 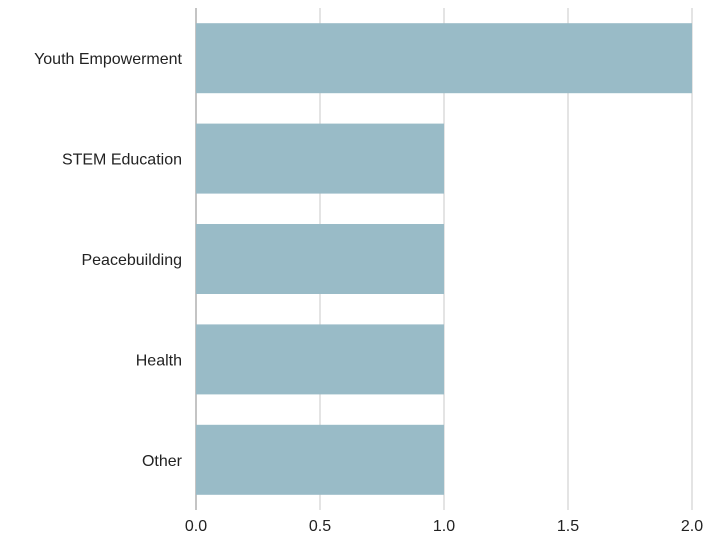 What do you see at coordinates (159, 360) in the screenshot?
I see `category-label: Health` at bounding box center [159, 360].